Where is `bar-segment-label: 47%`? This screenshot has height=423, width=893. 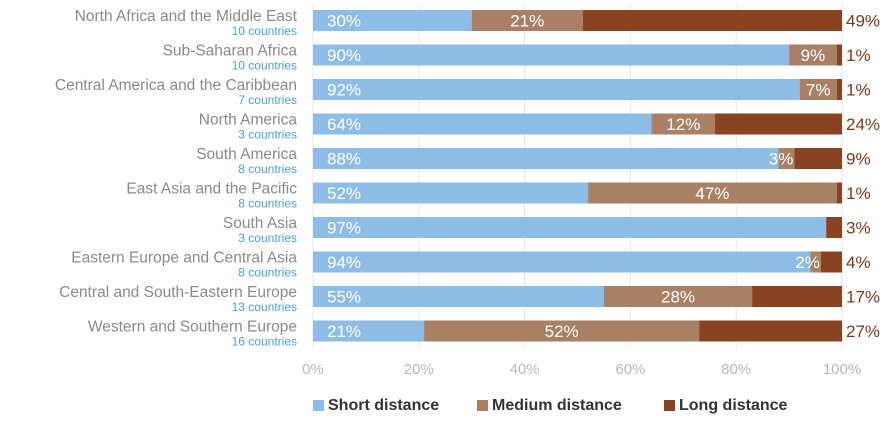
bar-segment-label: 47% is located at coordinates (712, 193).